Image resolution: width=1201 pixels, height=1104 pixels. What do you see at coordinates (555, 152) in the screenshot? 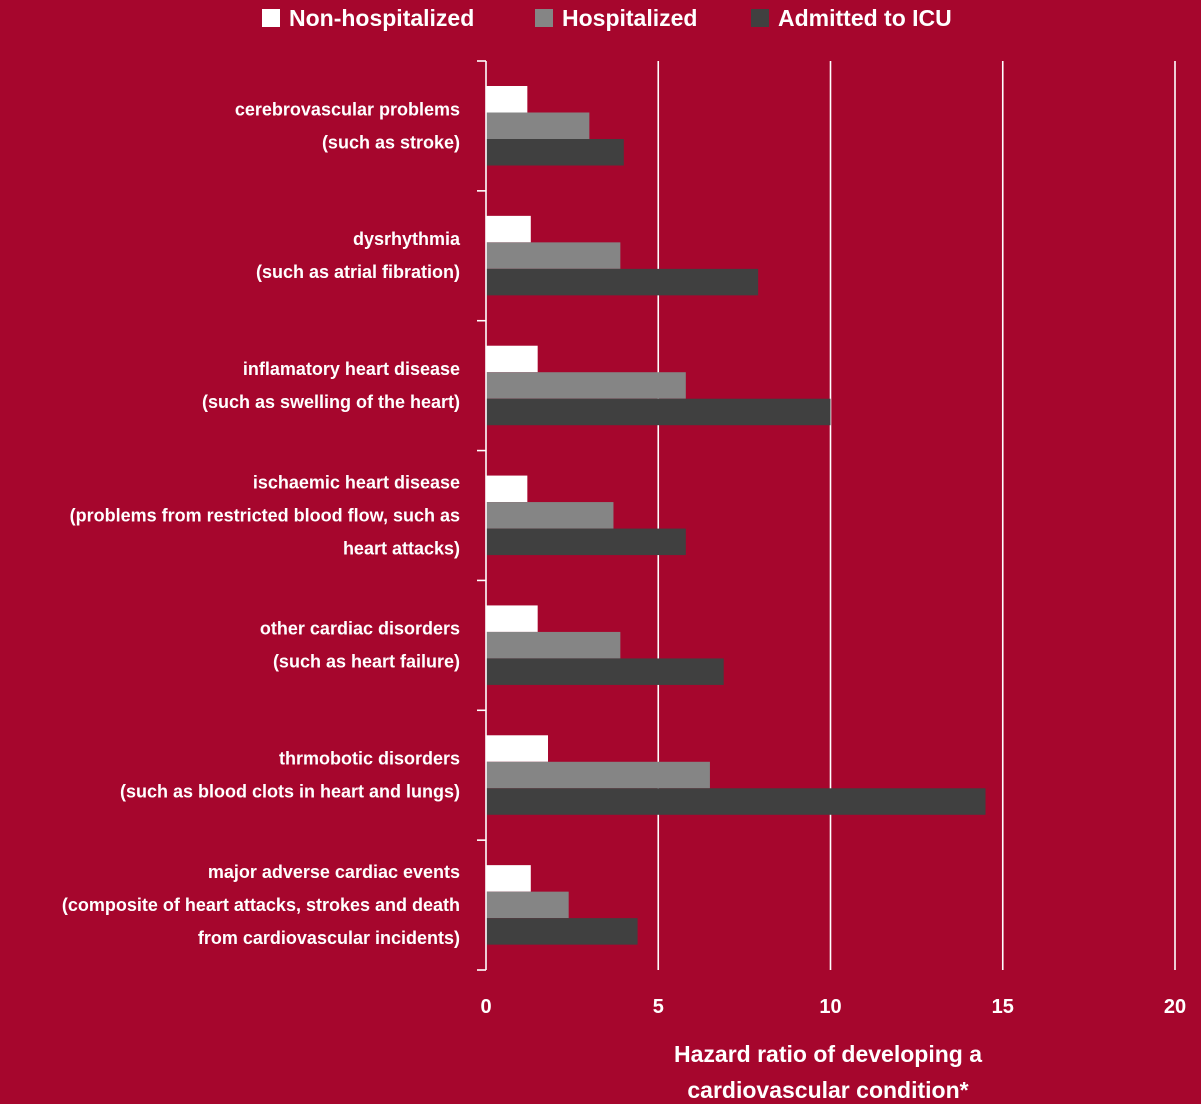
I see `bar-admitted-to-icu-cerebrovascular-problems` at bounding box center [555, 152].